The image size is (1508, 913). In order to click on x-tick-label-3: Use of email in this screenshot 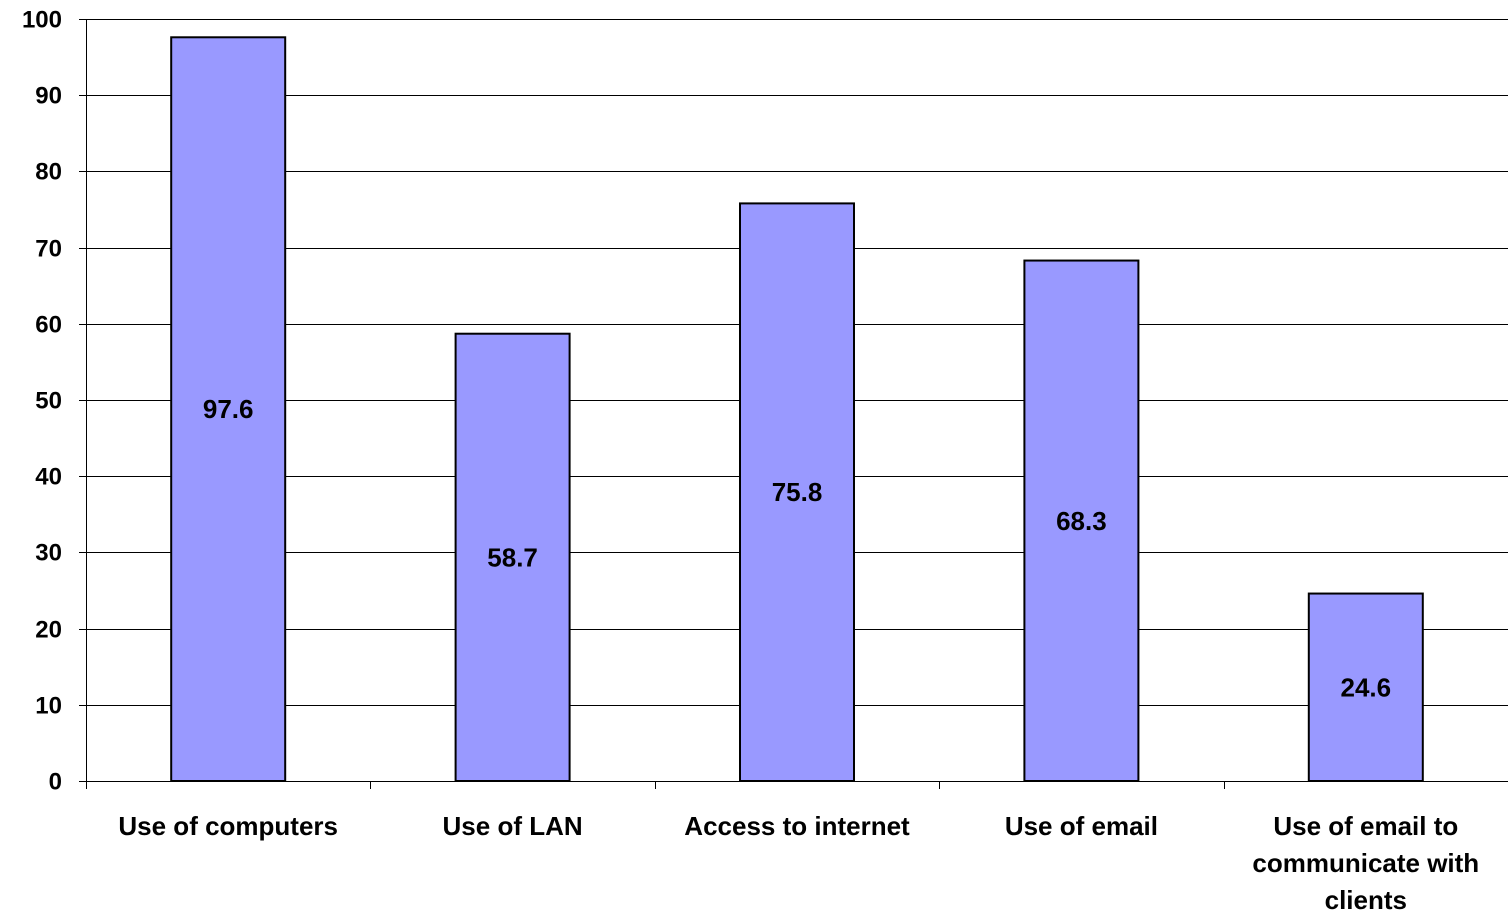, I will do `click(1081, 826)`.